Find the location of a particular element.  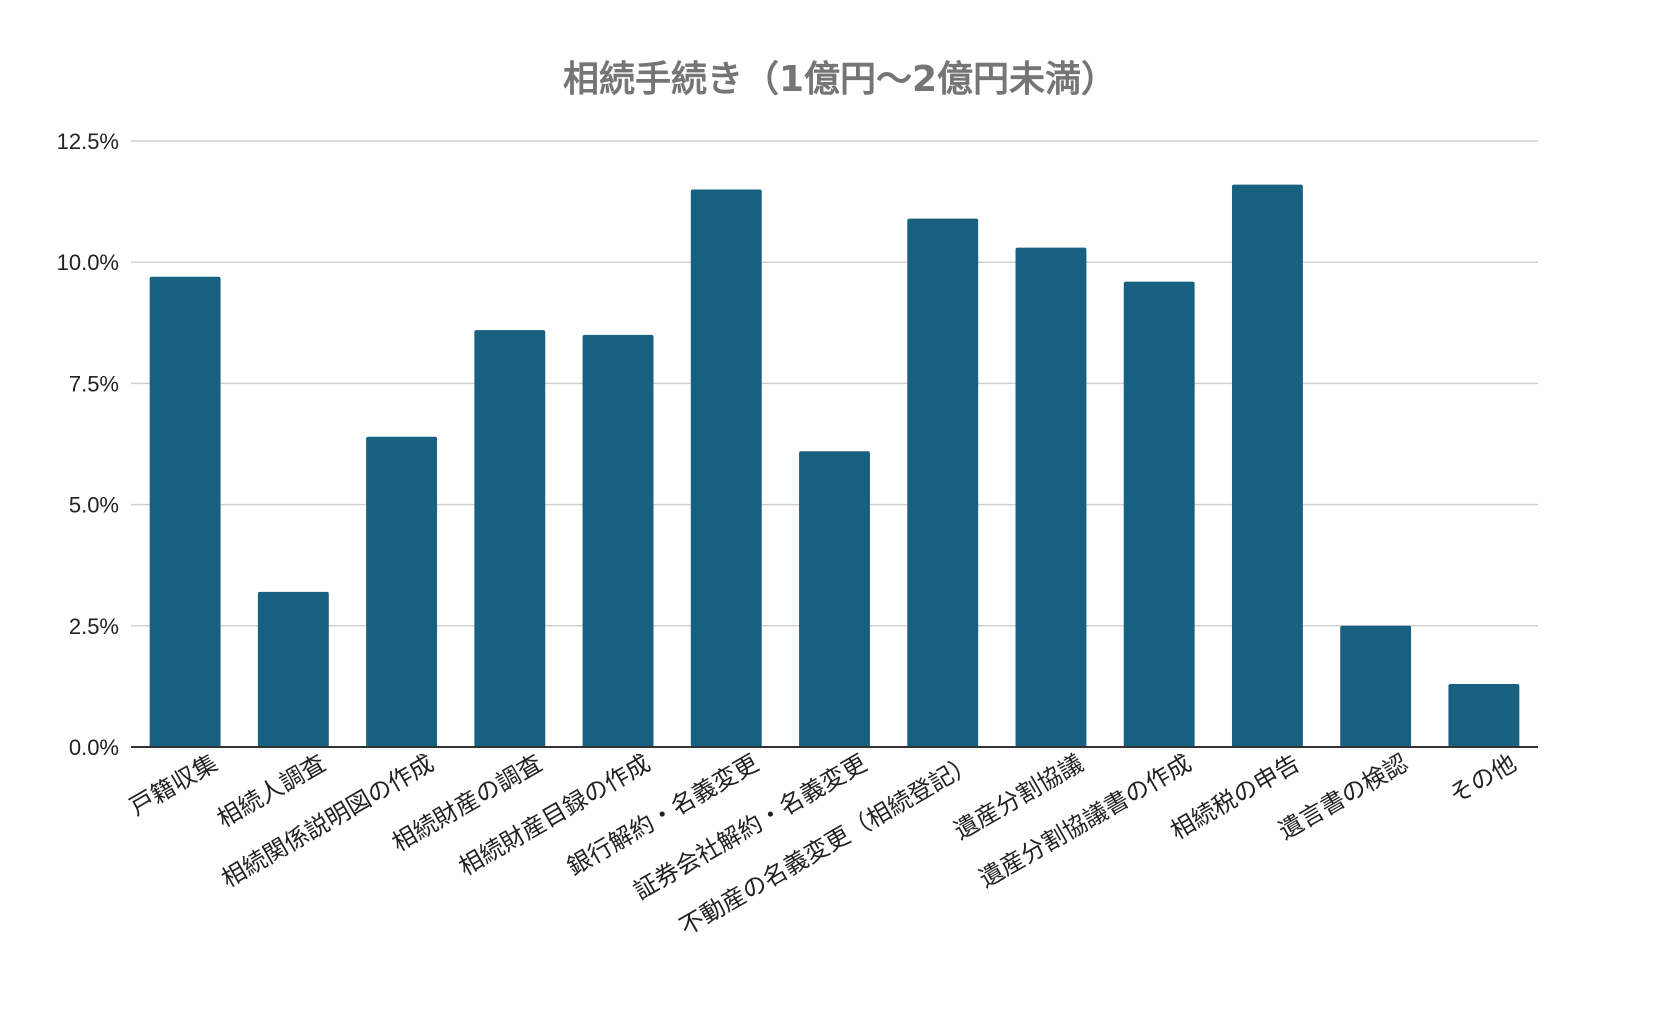

chart-title: 相続手続き（1億円～2億円未満） is located at coordinates (840, 79).